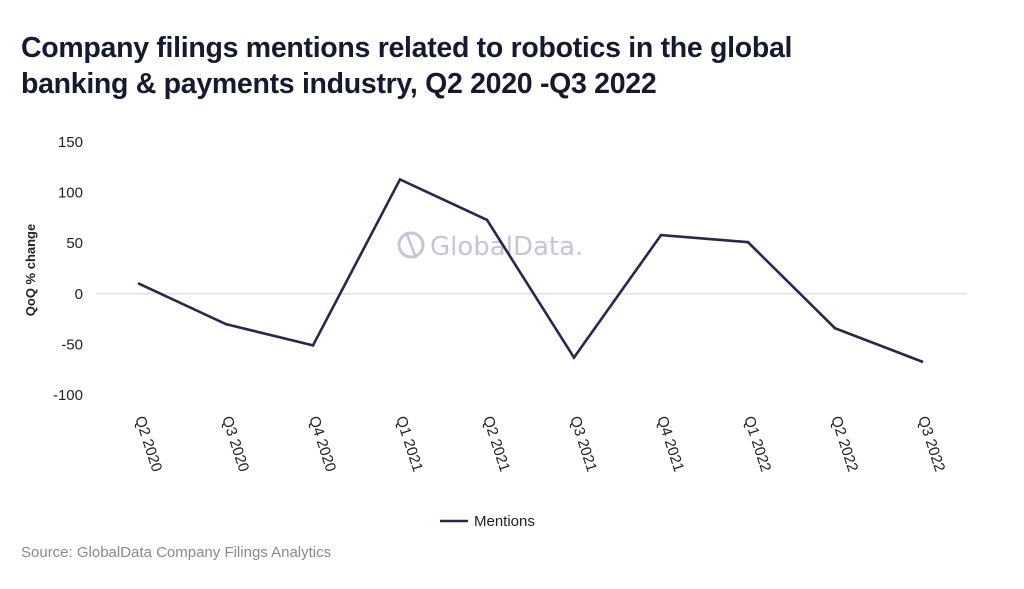 The width and height of the screenshot is (1024, 589). I want to click on y-tick-label: -100, so click(68, 395).